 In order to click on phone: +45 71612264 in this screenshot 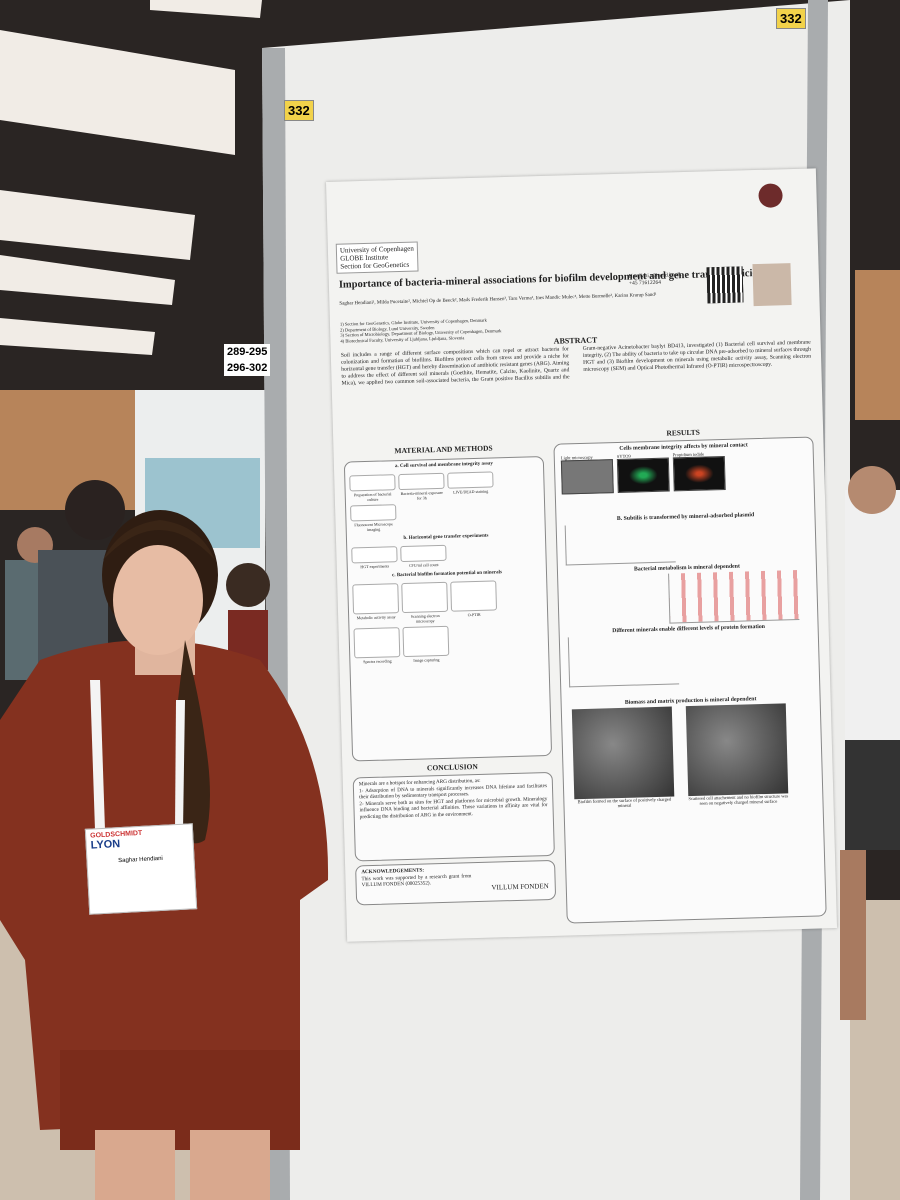, I will do `click(645, 283)`.